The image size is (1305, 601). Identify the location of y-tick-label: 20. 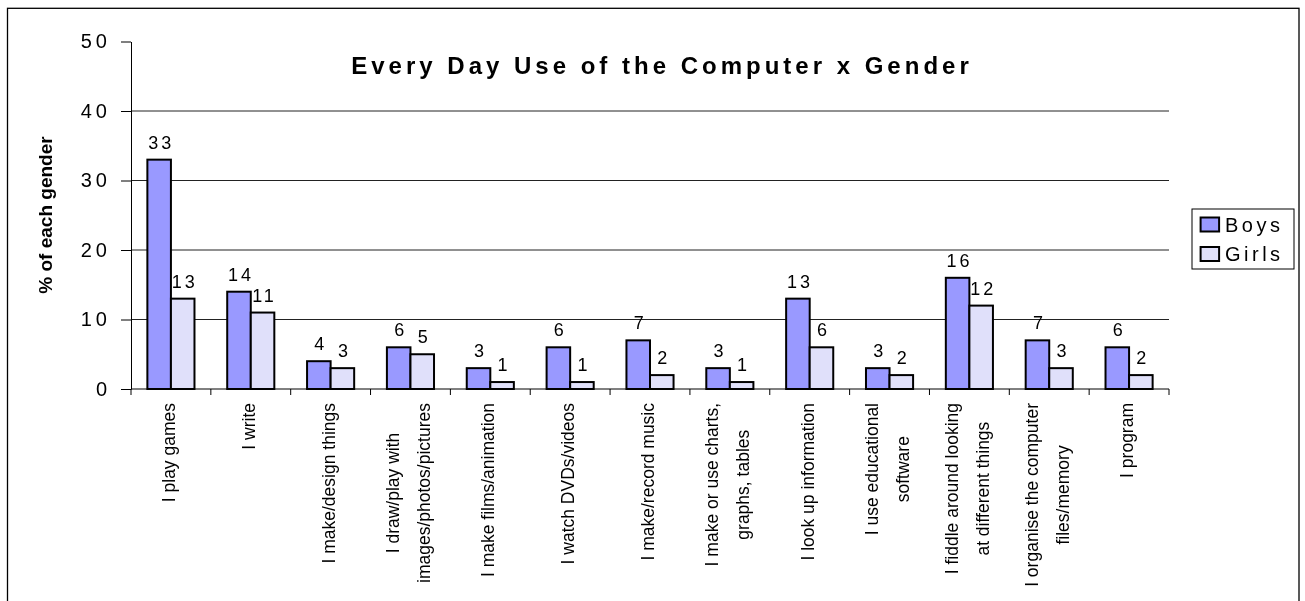
(95, 249).